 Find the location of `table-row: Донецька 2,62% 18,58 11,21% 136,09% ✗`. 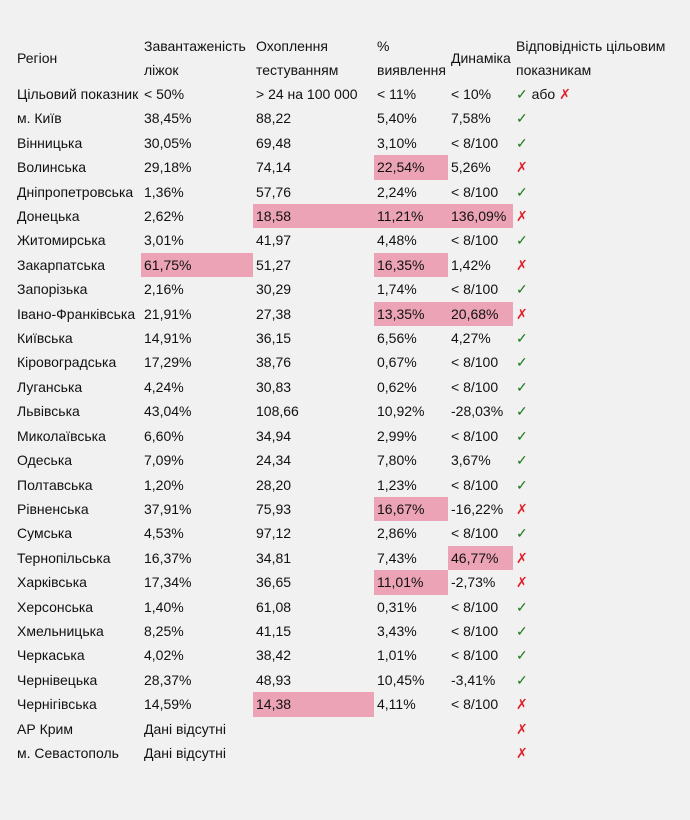

table-row: Донецька 2,62% 18,58 11,21% 136,09% ✗ is located at coordinates (351, 216).